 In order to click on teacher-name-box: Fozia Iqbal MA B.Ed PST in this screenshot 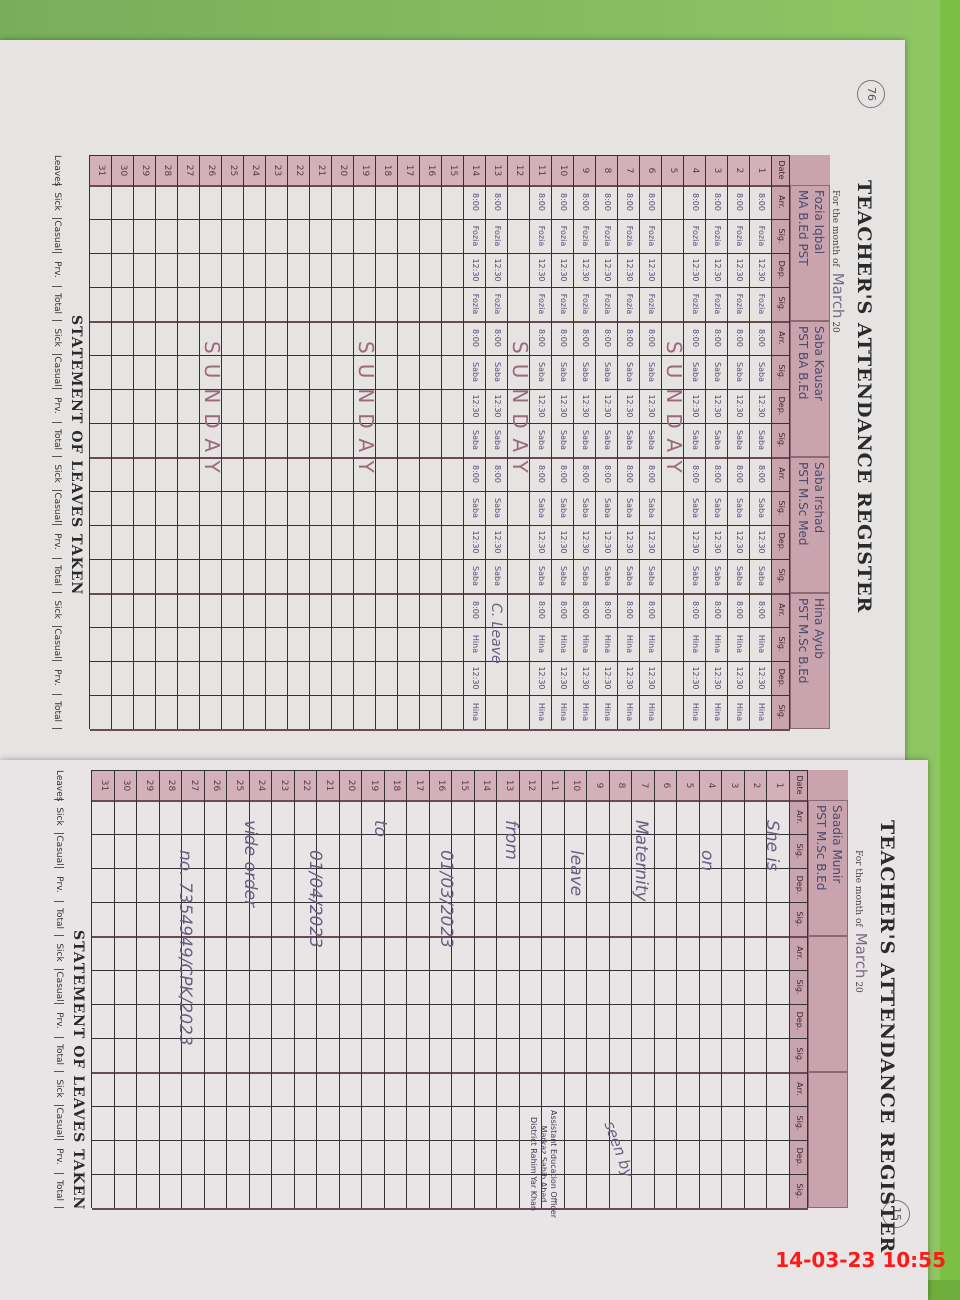, I will do `click(810, 253)`.